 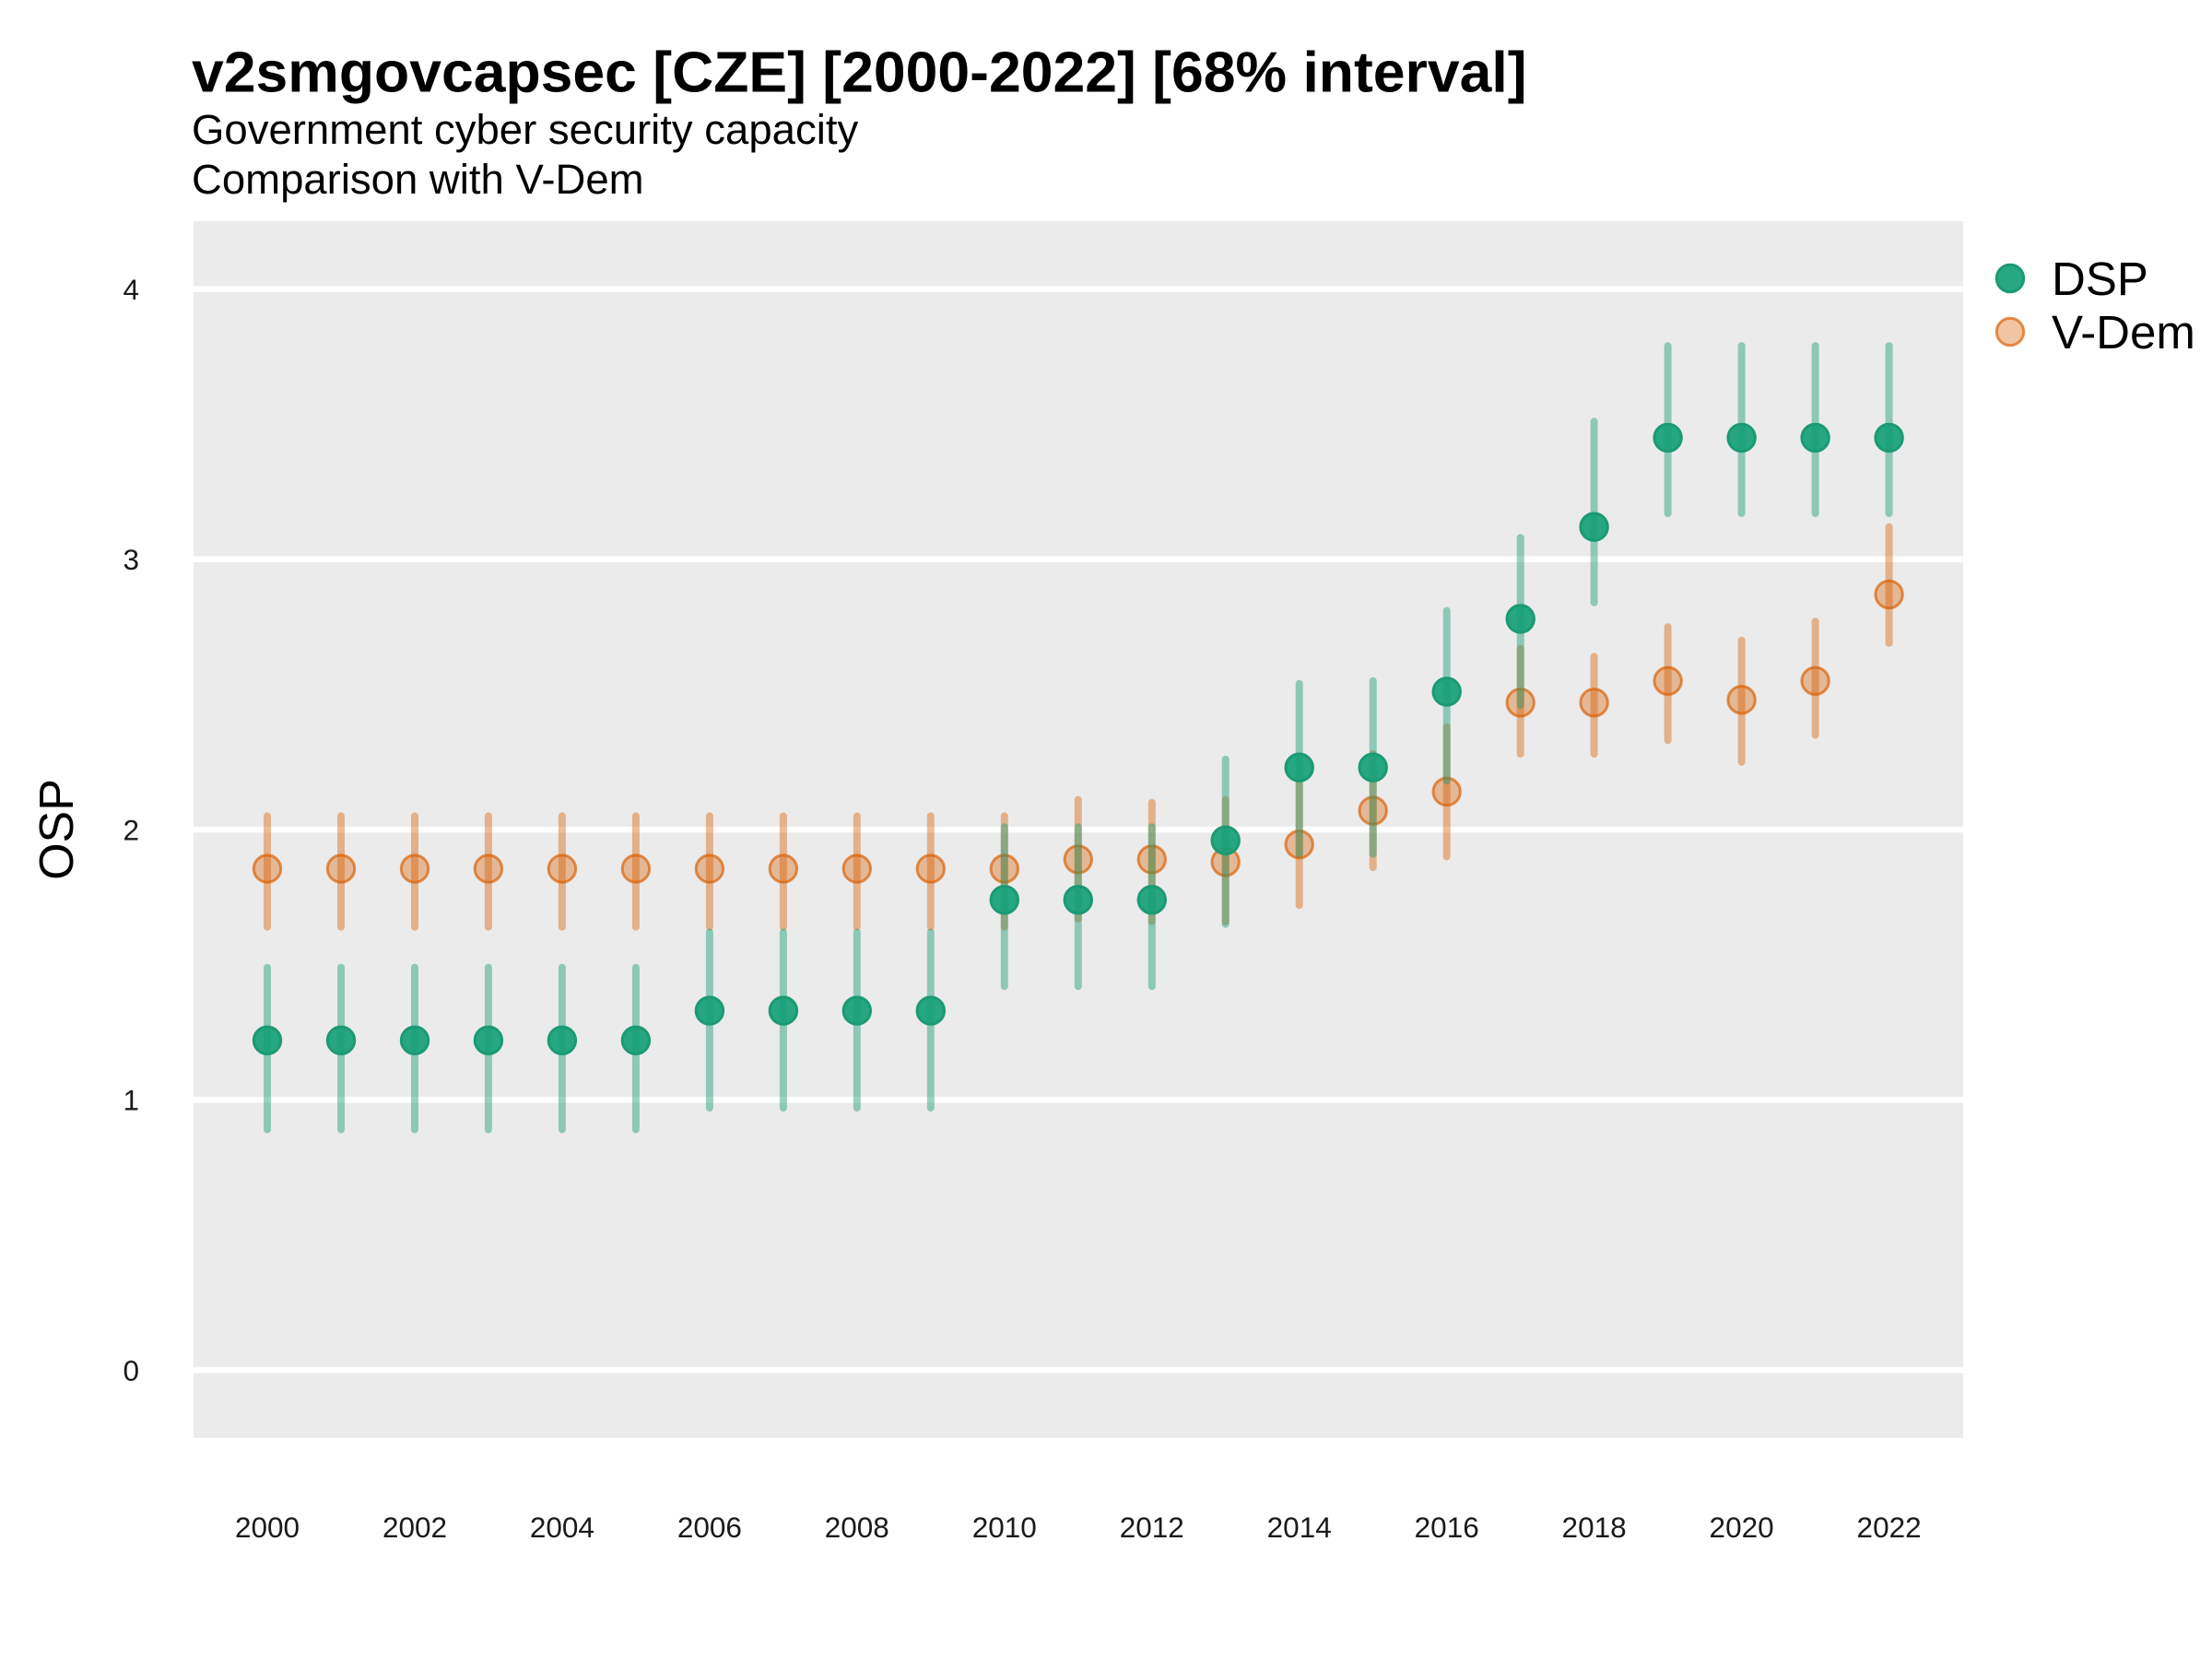 What do you see at coordinates (1004, 1527) in the screenshot?
I see `svg-text: 2010` at bounding box center [1004, 1527].